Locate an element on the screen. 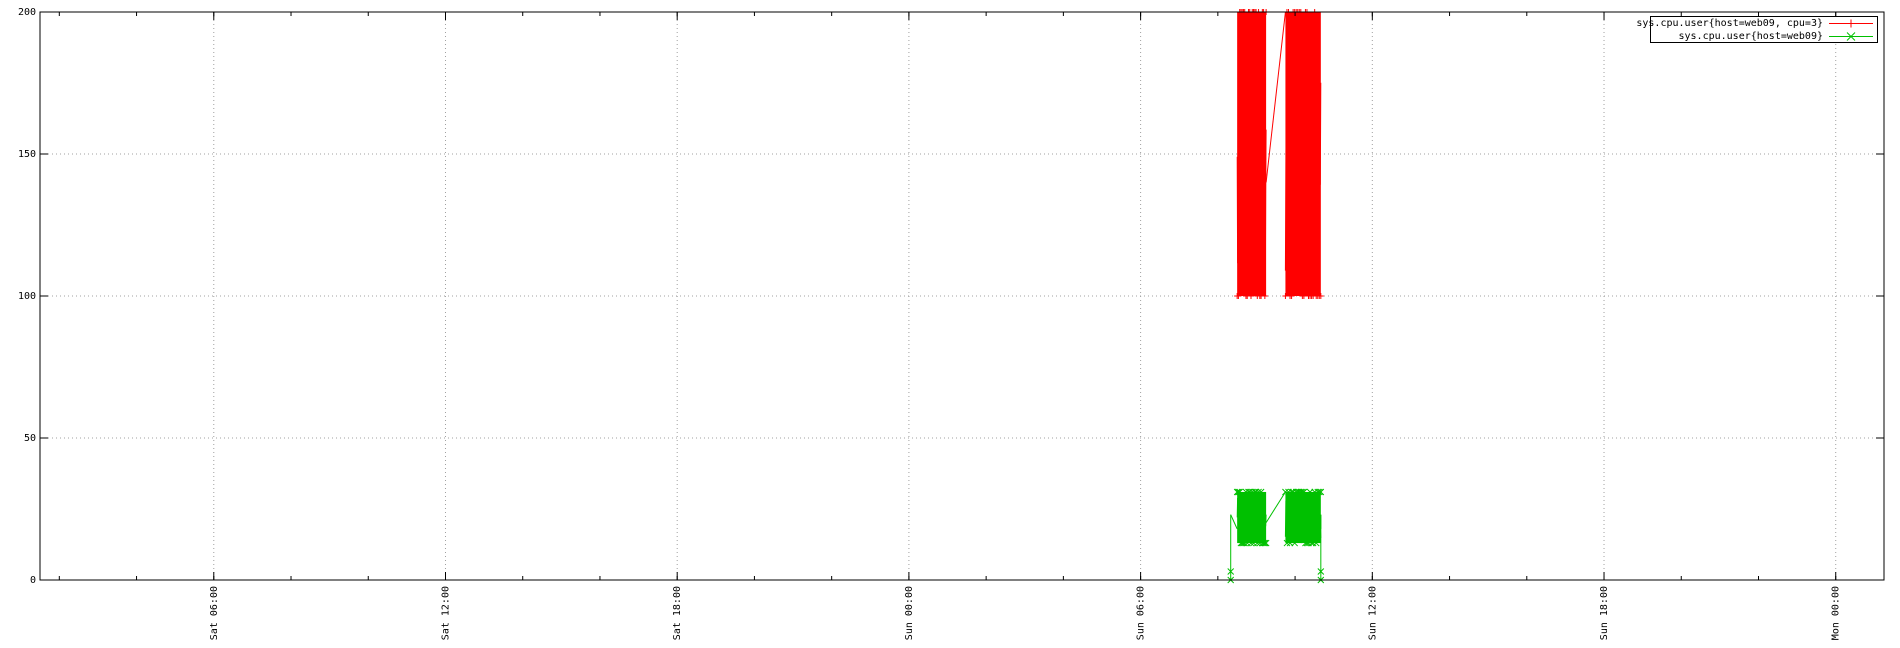 This screenshot has width=1900, height=648. y-tick-label: 0 is located at coordinates (33, 580).